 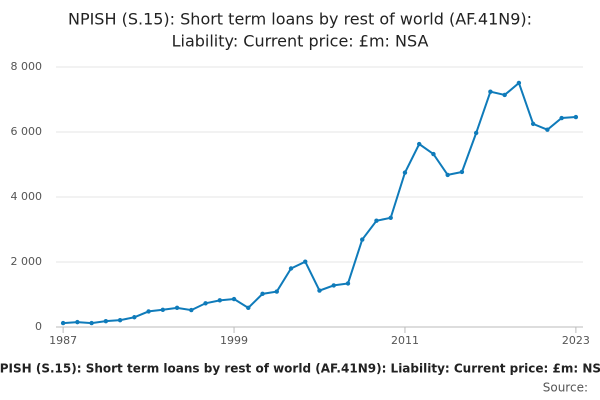 I want to click on y-tick-label: 8 000, so click(x=27, y=66).